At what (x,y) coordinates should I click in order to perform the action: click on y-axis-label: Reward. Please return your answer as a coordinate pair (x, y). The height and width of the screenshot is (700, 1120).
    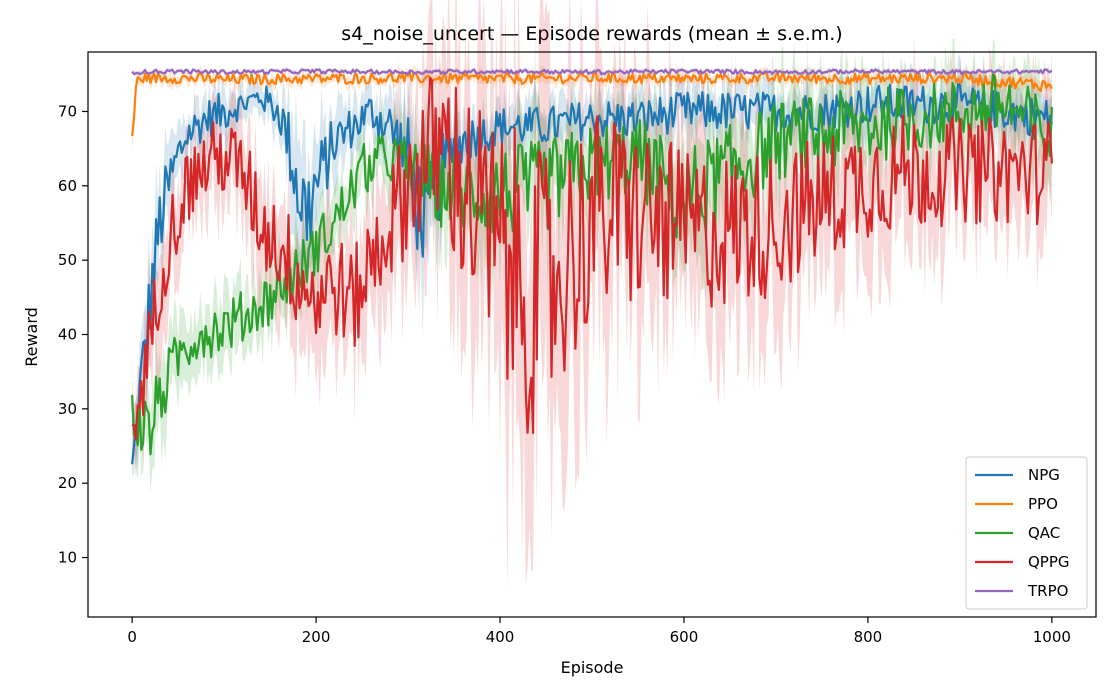
    Looking at the image, I should click on (31, 337).